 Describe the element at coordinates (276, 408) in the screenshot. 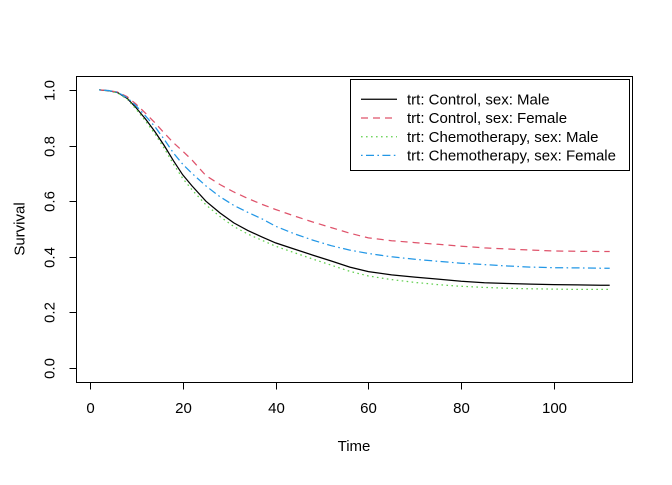

I see `x-axis-tick-label: 40` at that location.